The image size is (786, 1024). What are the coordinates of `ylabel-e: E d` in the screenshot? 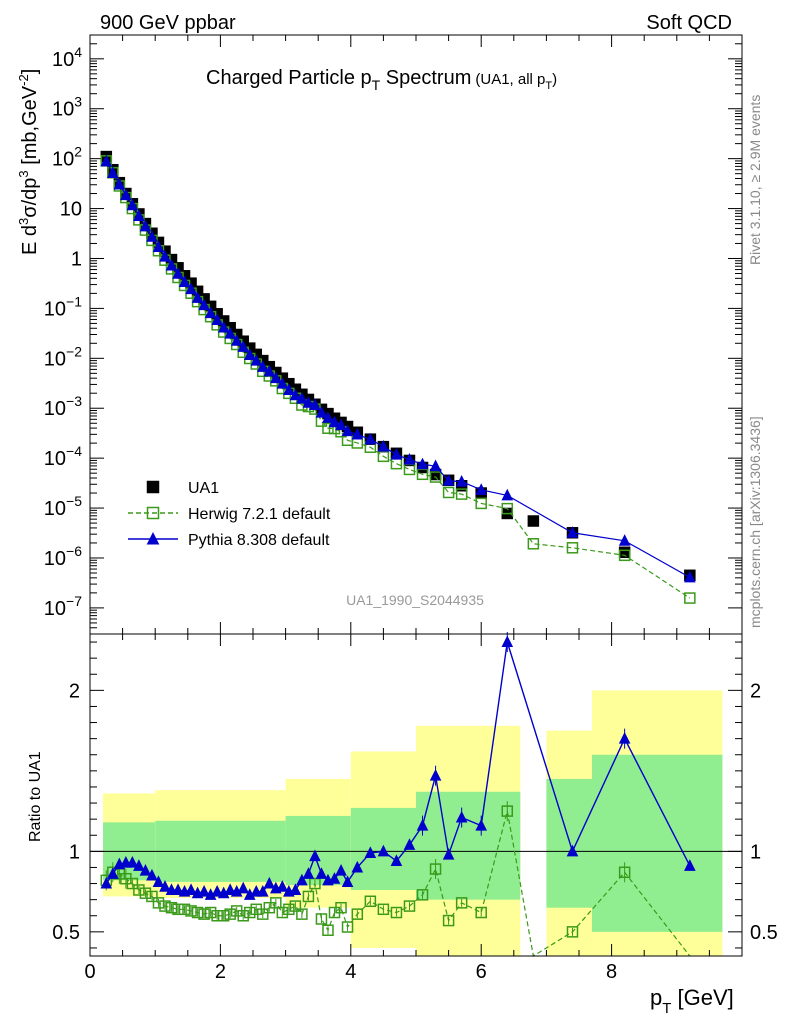 It's located at (30, 240).